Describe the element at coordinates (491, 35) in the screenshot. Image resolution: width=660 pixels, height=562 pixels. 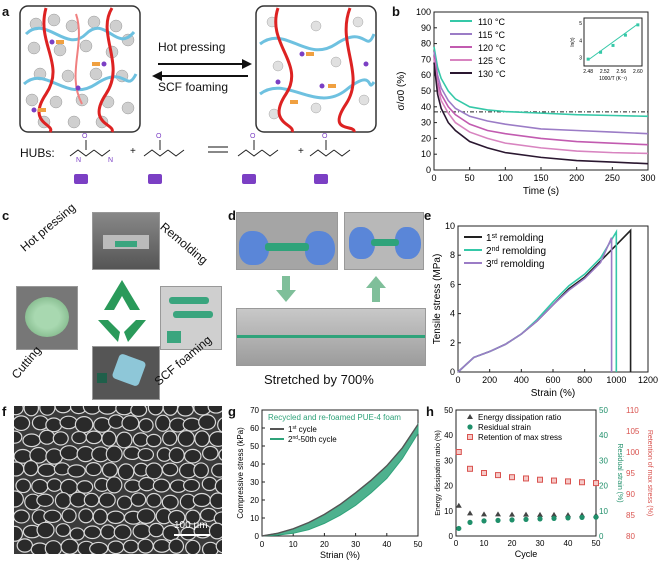
I see `legend-label: 115 °C` at that location.